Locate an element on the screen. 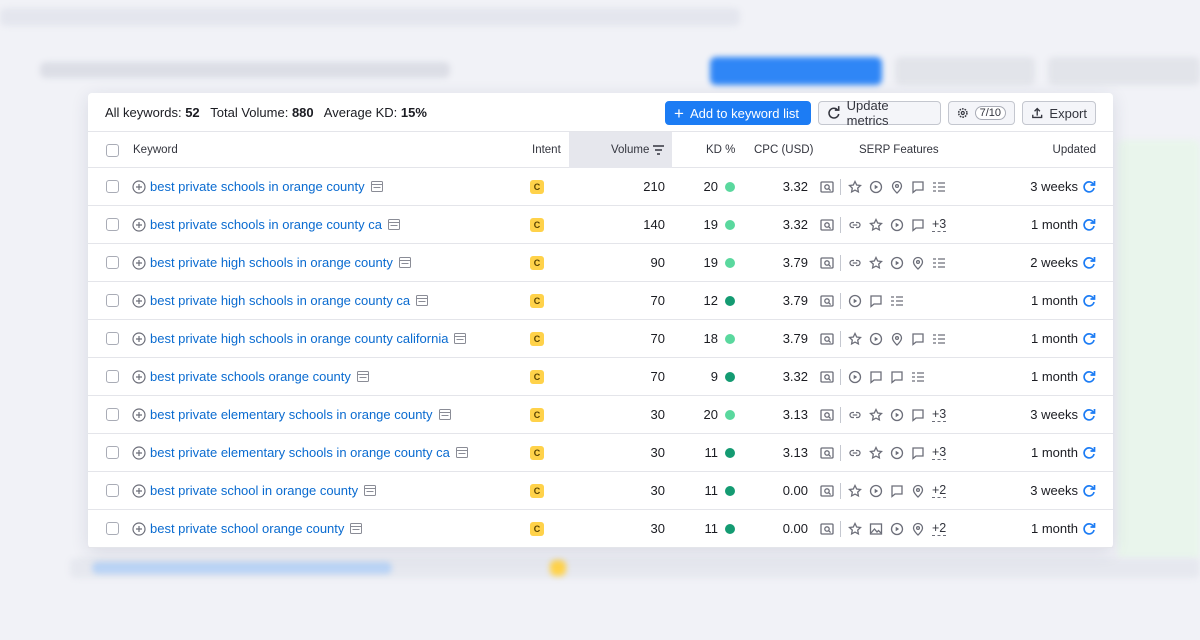 This screenshot has height=640, width=1200. kd: 20 is located at coordinates (710, 414).